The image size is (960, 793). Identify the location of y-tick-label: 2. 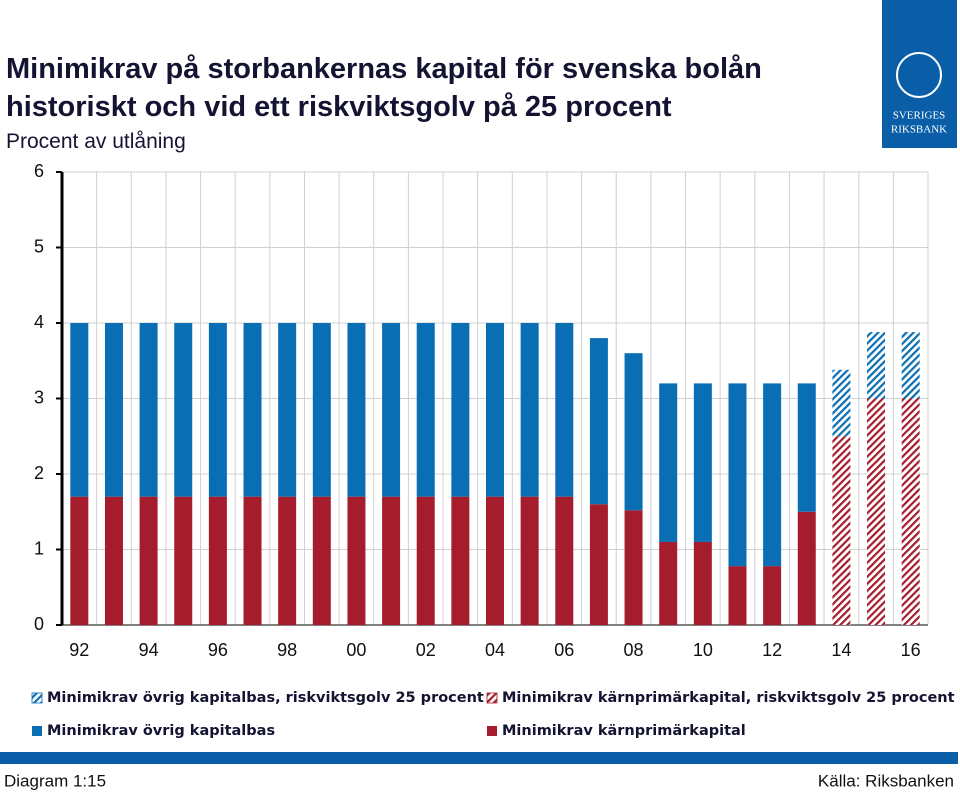
(39, 473).